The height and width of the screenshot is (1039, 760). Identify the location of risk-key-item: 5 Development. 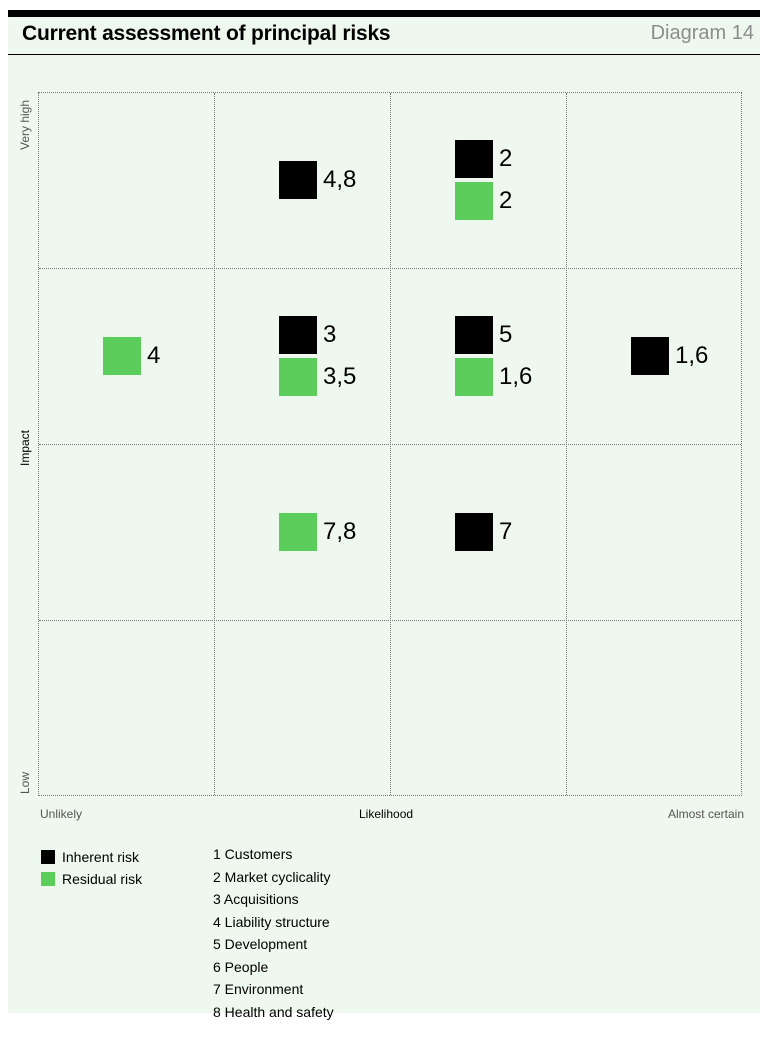
(260, 944).